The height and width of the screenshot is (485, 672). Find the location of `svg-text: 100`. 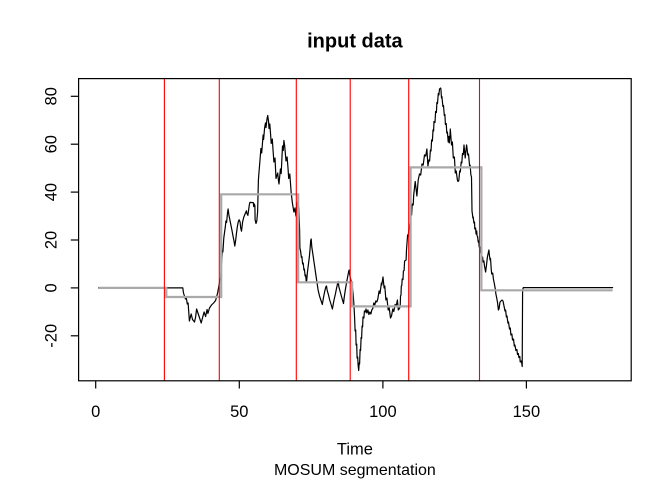

svg-text: 100 is located at coordinates (383, 412).